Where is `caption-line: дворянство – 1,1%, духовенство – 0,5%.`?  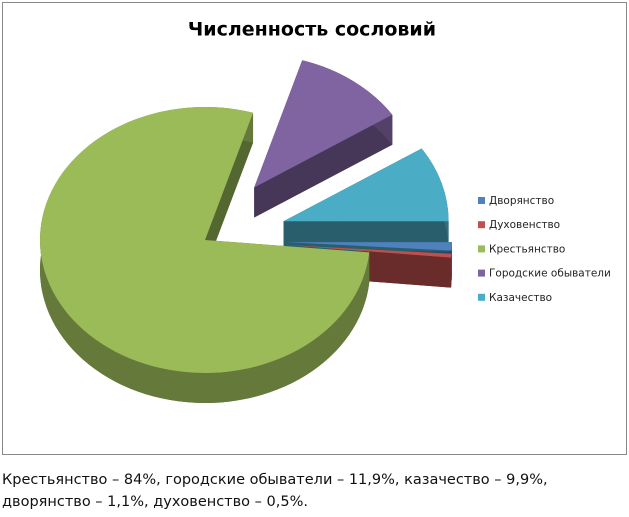 caption-line: дворянство – 1,1%, духовенство – 0,5%. is located at coordinates (155, 502).